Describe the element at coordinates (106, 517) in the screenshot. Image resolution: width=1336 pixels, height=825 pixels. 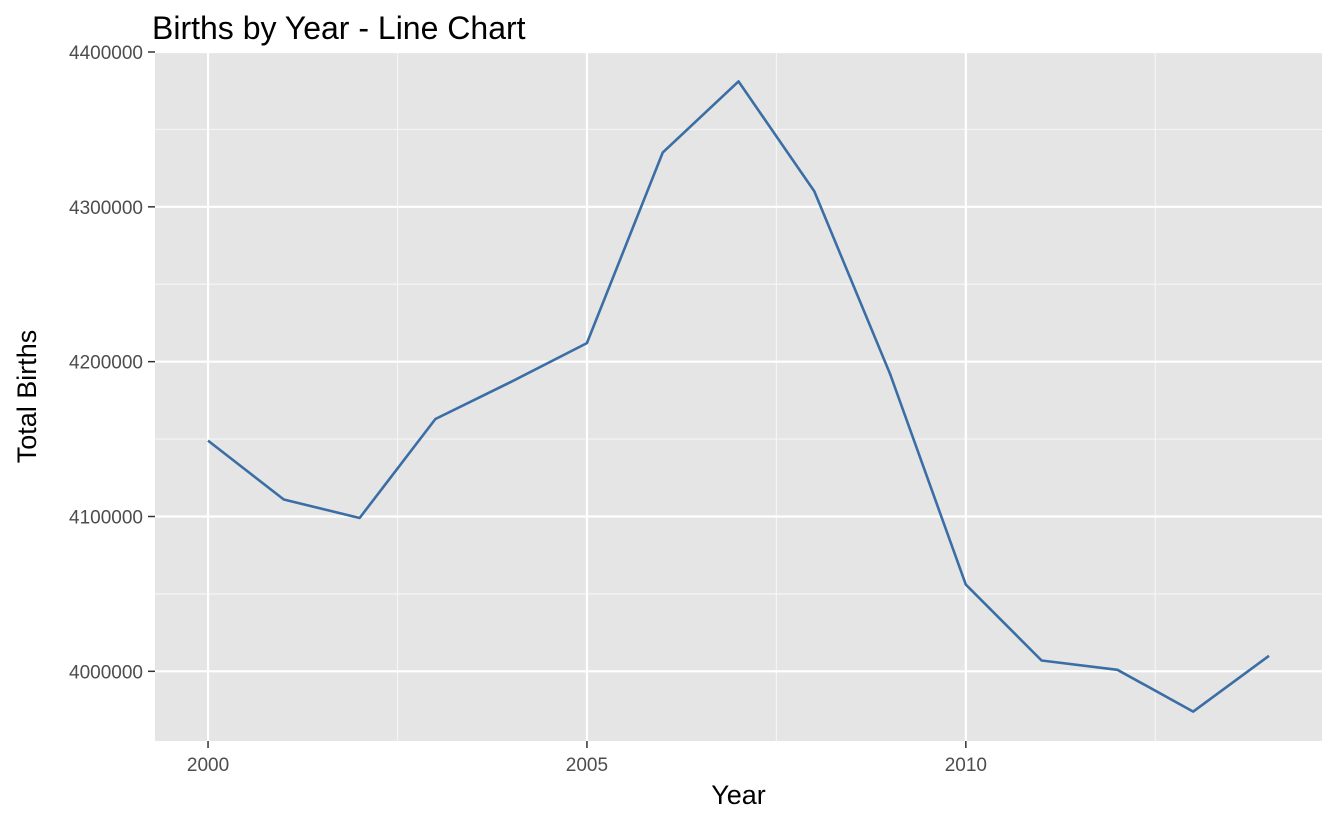
I see `y-tick-label: 4100000` at that location.